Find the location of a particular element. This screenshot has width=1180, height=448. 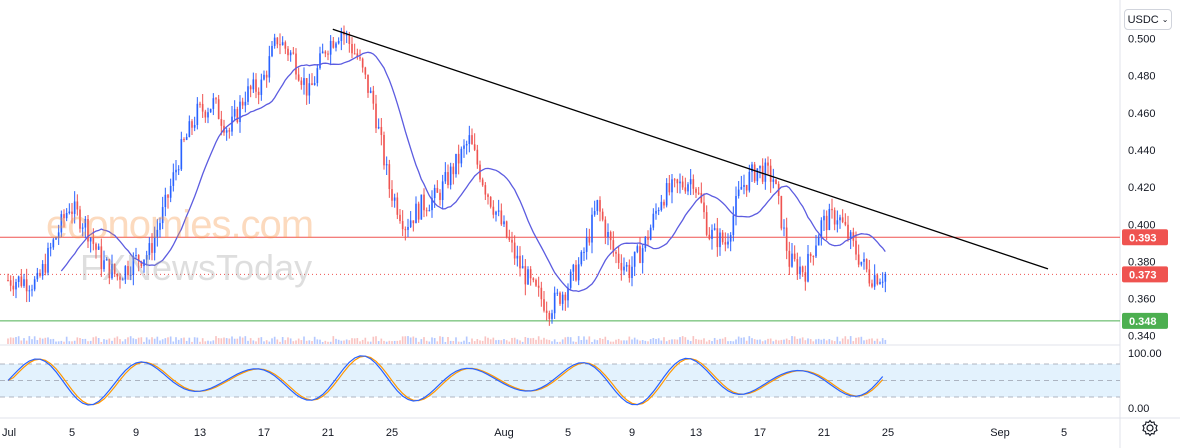

y-tick-label: 0.500 is located at coordinates (1142, 40).